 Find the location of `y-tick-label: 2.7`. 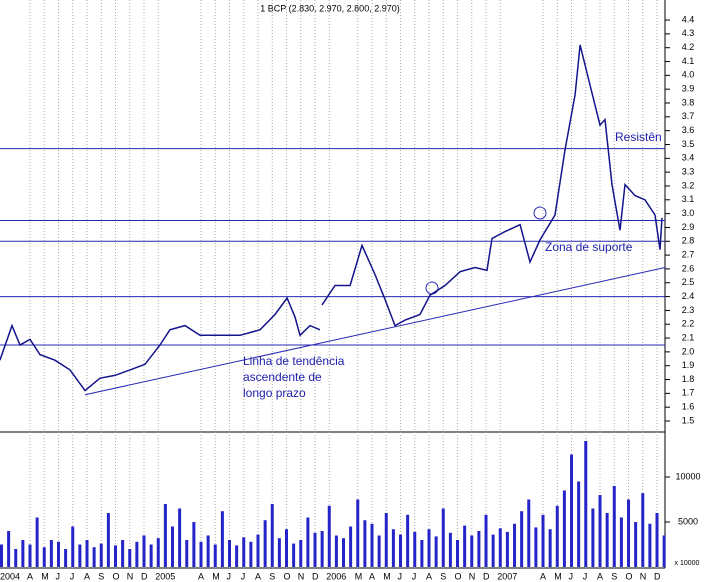

y-tick-label: 2.7 is located at coordinates (688, 254).